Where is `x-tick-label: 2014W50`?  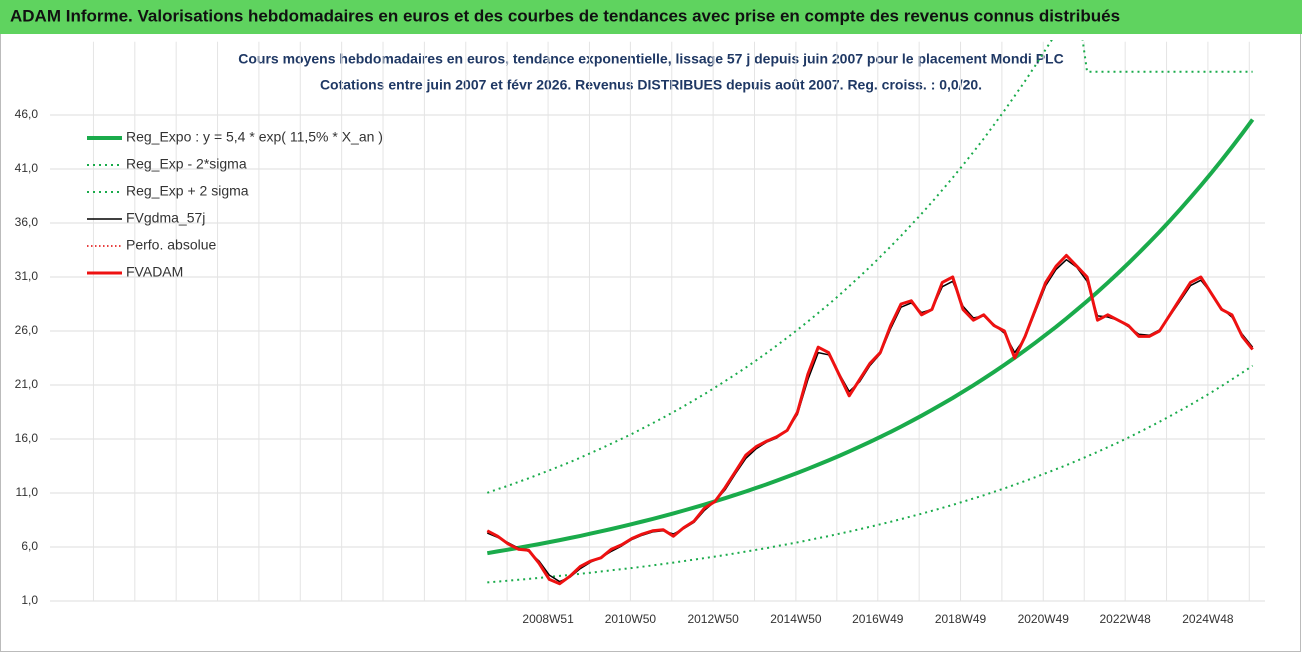
x-tick-label: 2014W50 is located at coordinates (796, 619).